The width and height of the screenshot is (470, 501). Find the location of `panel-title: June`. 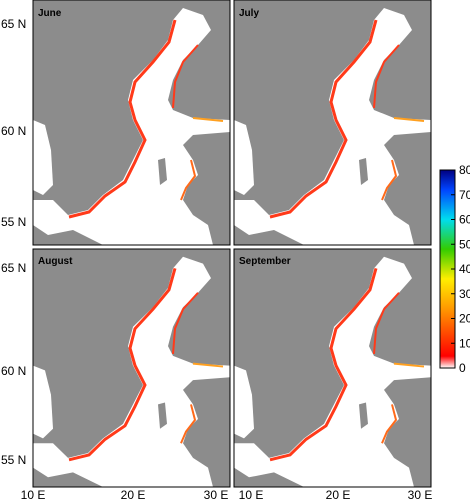

panel-title: June is located at coordinates (50, 13).